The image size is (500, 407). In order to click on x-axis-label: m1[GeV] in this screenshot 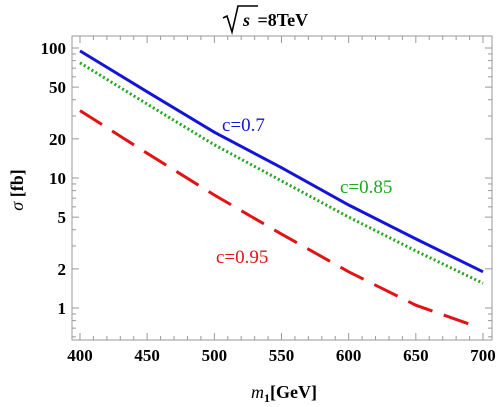, I will do `click(284, 393)`.